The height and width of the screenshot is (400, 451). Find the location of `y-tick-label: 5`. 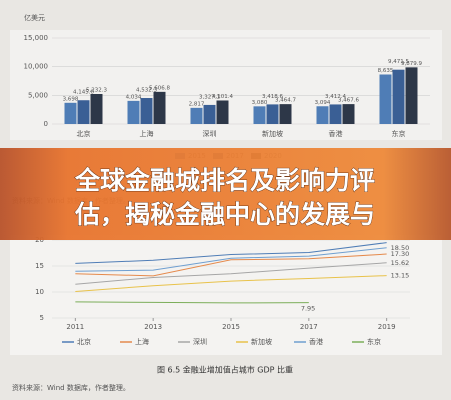

y-tick-label: 5 is located at coordinates (42, 318).